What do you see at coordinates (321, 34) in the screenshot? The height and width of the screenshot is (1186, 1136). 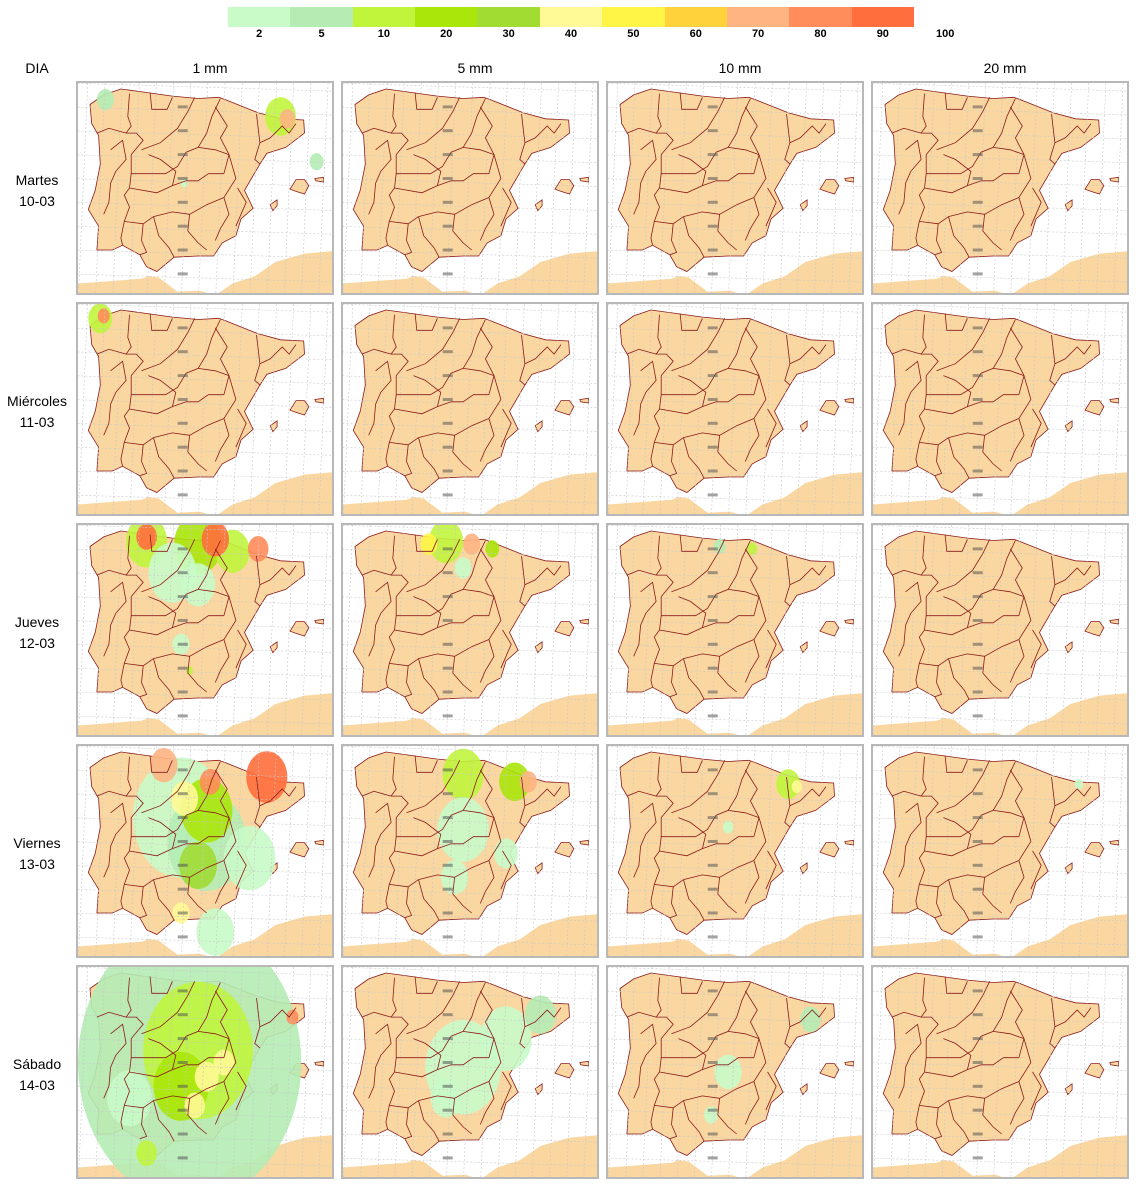 I see `legend-tick-label: 5` at bounding box center [321, 34].